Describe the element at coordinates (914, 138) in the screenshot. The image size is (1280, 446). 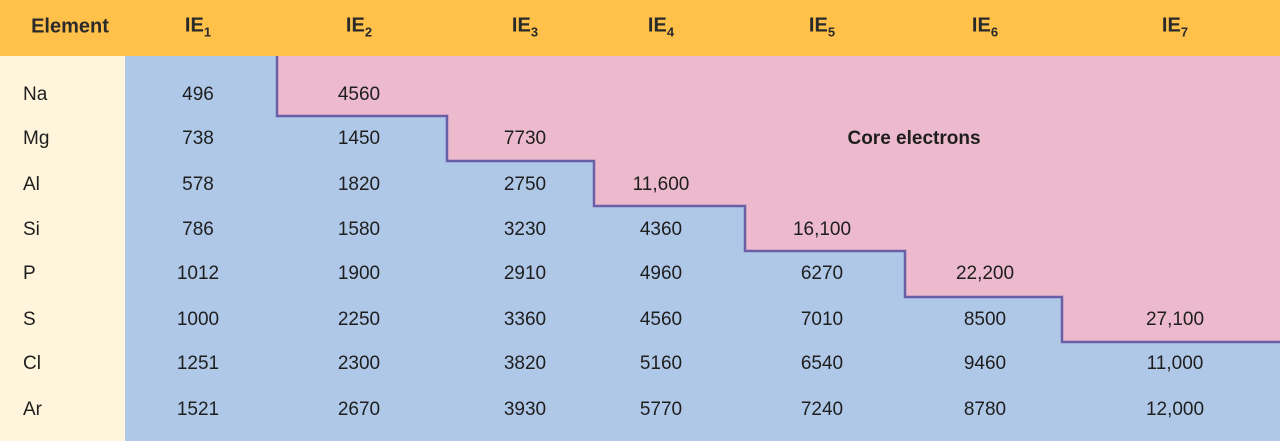
I see `core-electrons-label: Core electrons` at that location.